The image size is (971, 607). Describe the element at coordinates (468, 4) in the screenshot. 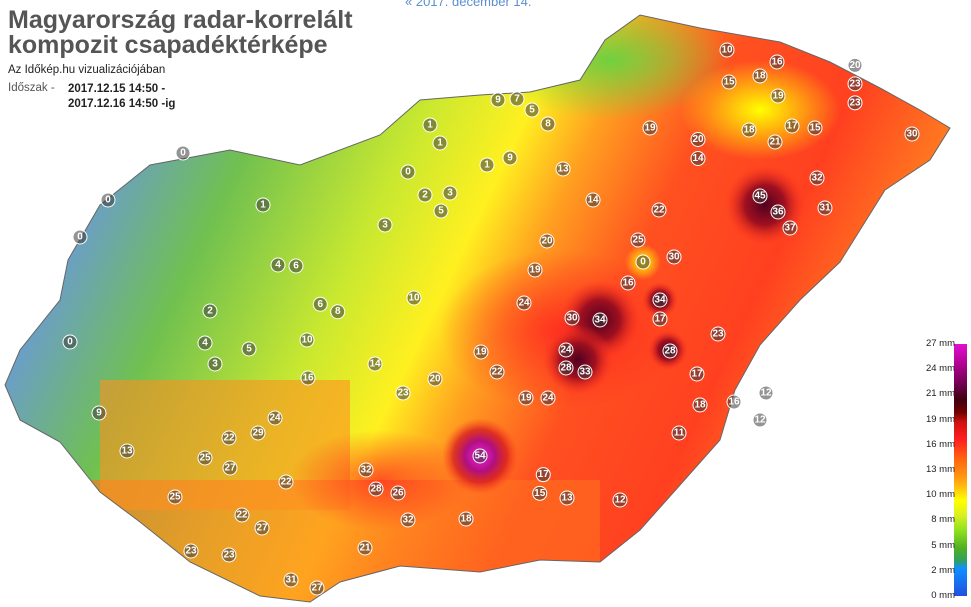

I see `previous-day-link: « 2017. december 14.` at that location.